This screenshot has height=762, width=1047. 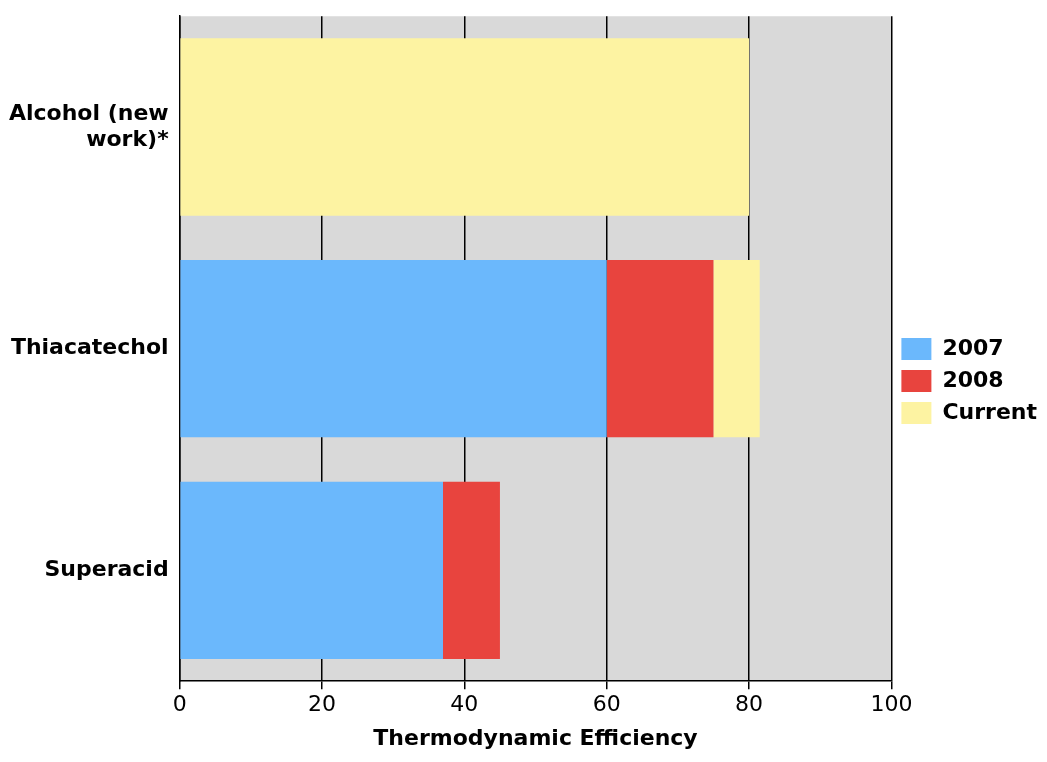 I want to click on y-tick-label: Thiacatechol, so click(x=89, y=347).